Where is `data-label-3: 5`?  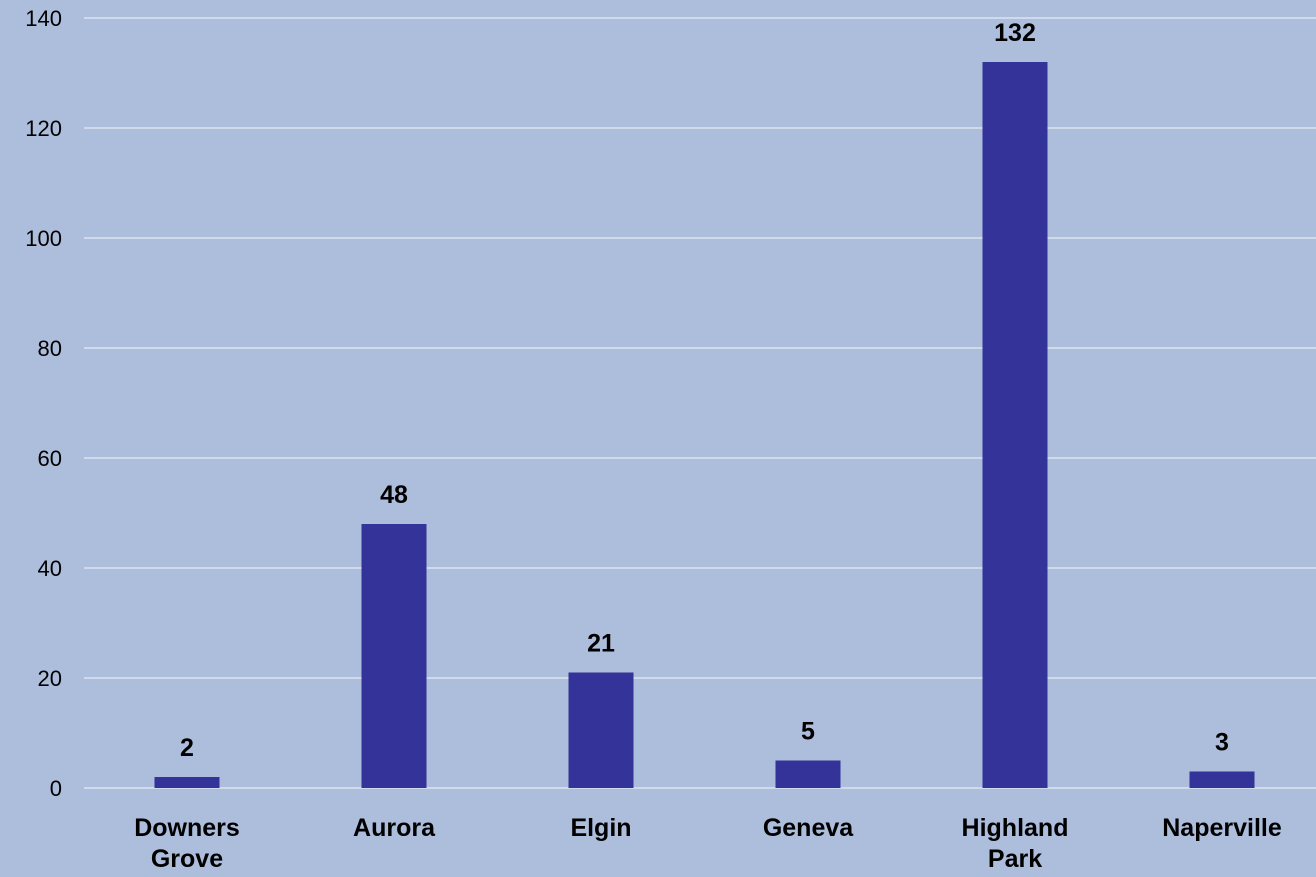 data-label-3: 5 is located at coordinates (808, 732).